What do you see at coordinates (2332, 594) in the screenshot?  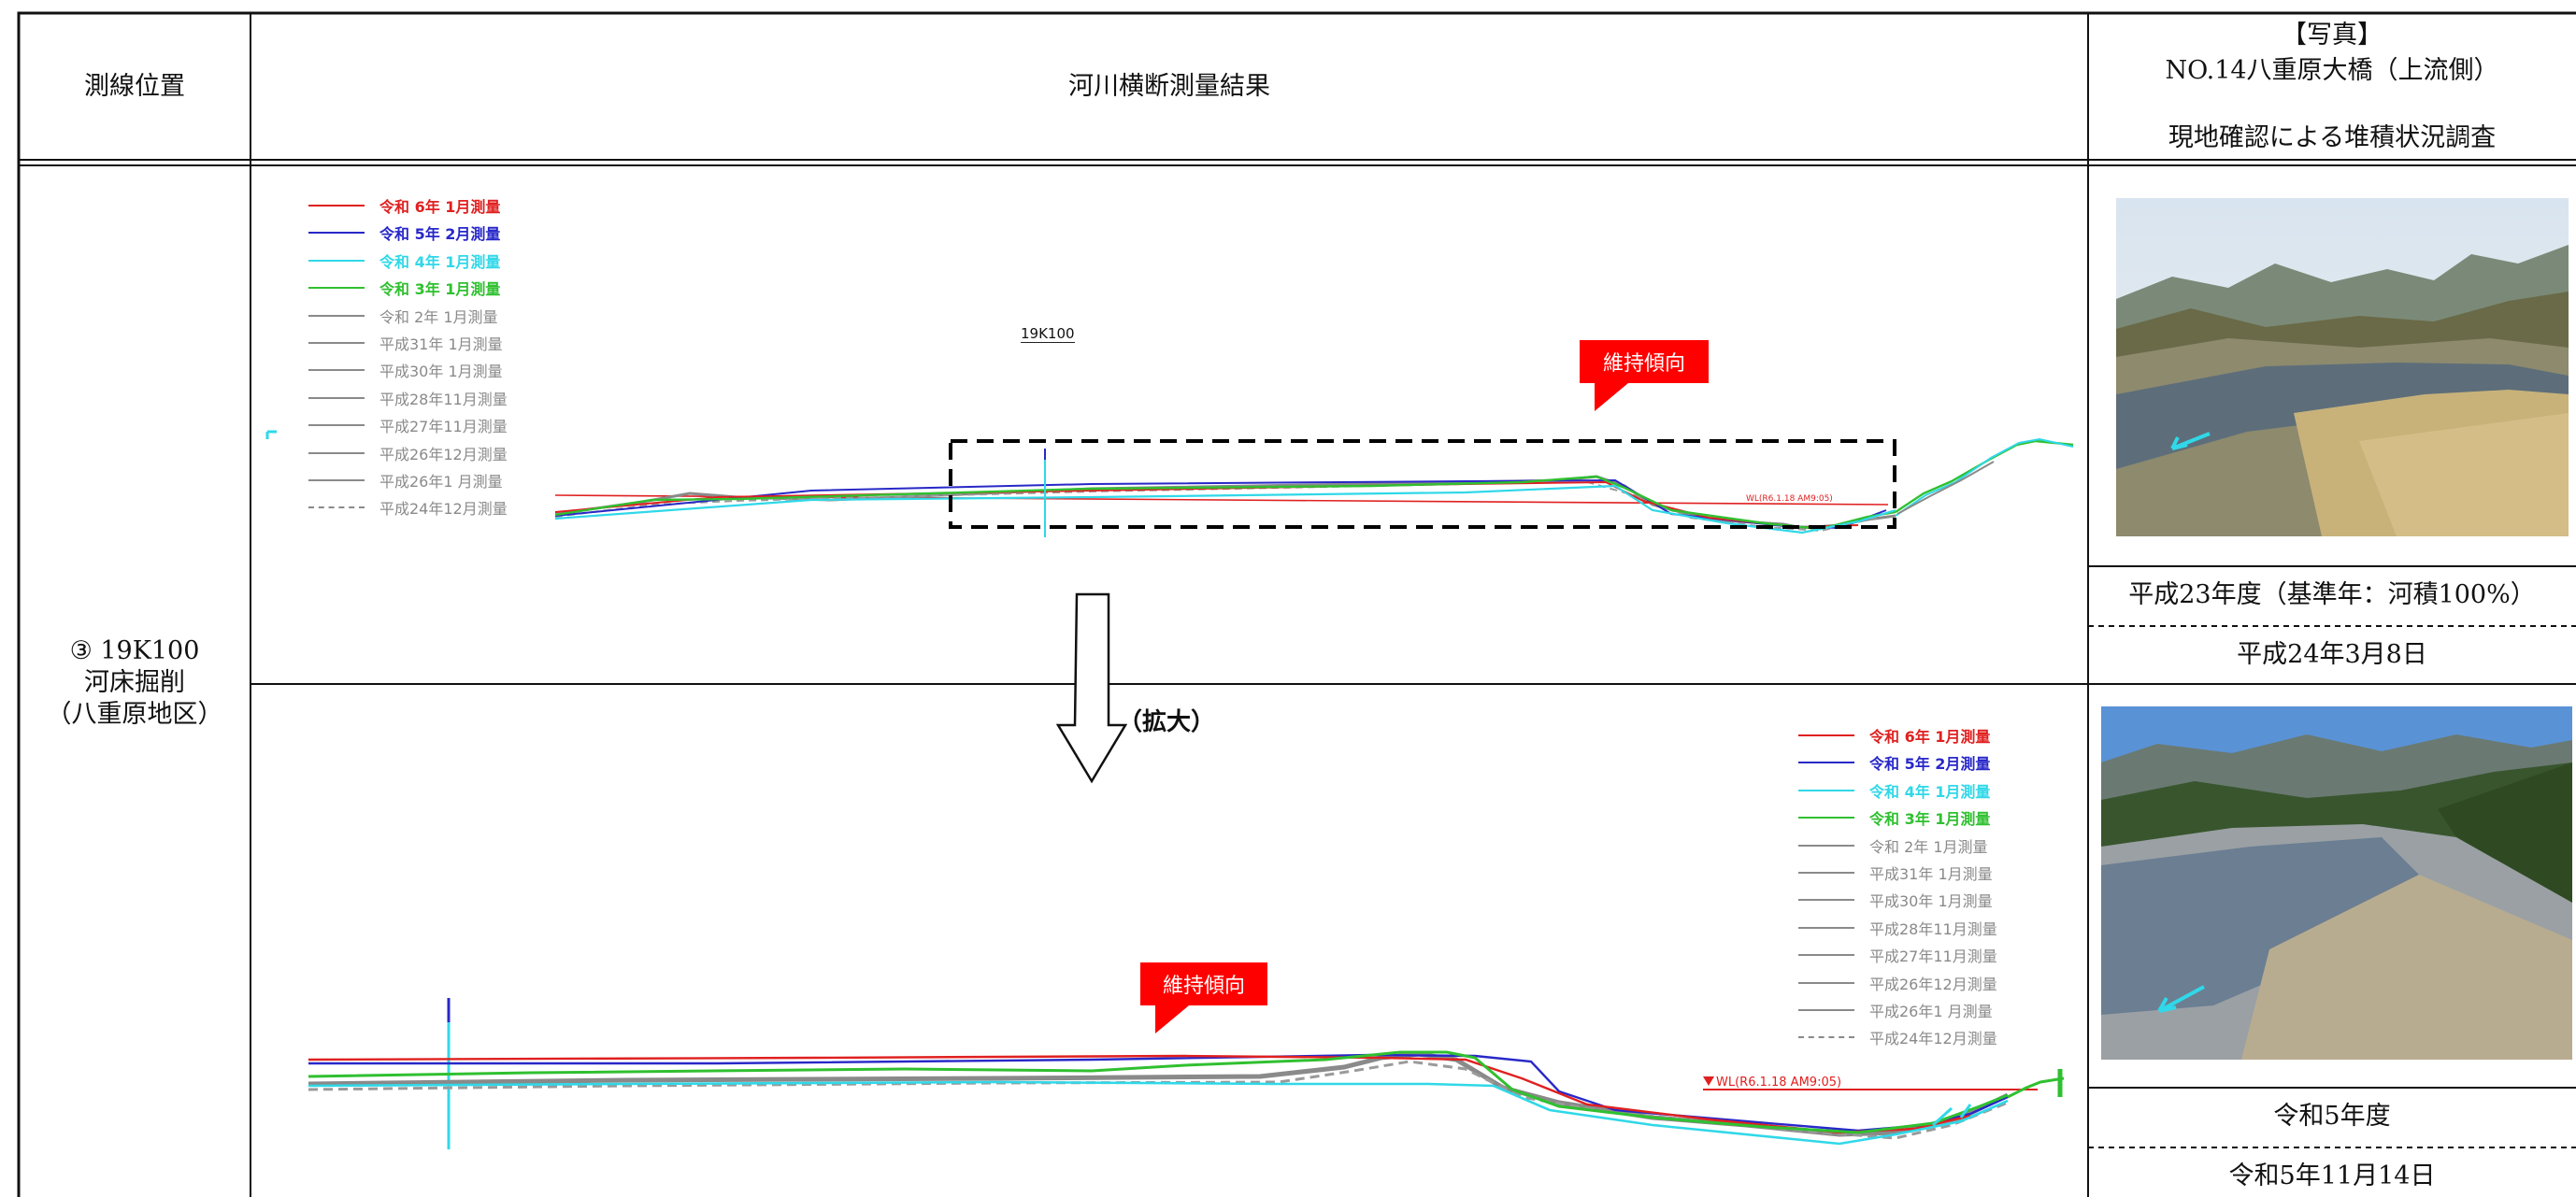 I see `photo-upper-caption: 平成23年度（基準年：河積100%）` at bounding box center [2332, 594].